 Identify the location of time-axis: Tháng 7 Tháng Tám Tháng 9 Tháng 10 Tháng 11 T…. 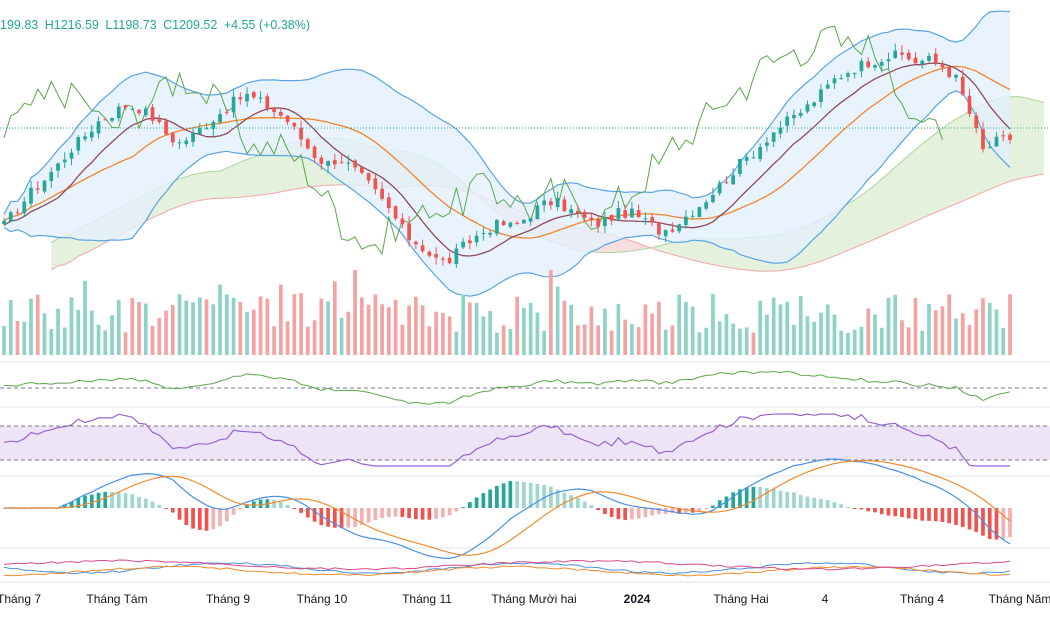
(525, 593).